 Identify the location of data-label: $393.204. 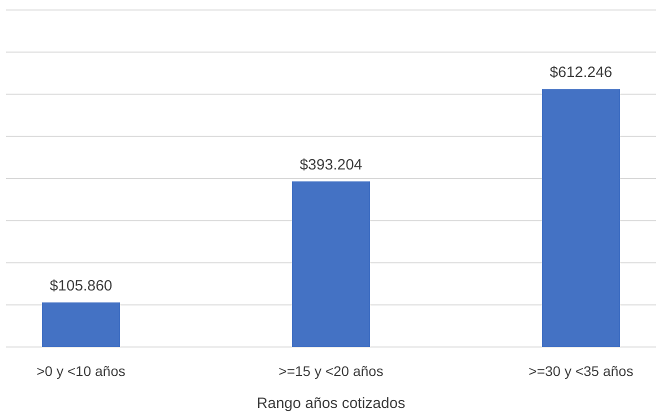
(331, 165).